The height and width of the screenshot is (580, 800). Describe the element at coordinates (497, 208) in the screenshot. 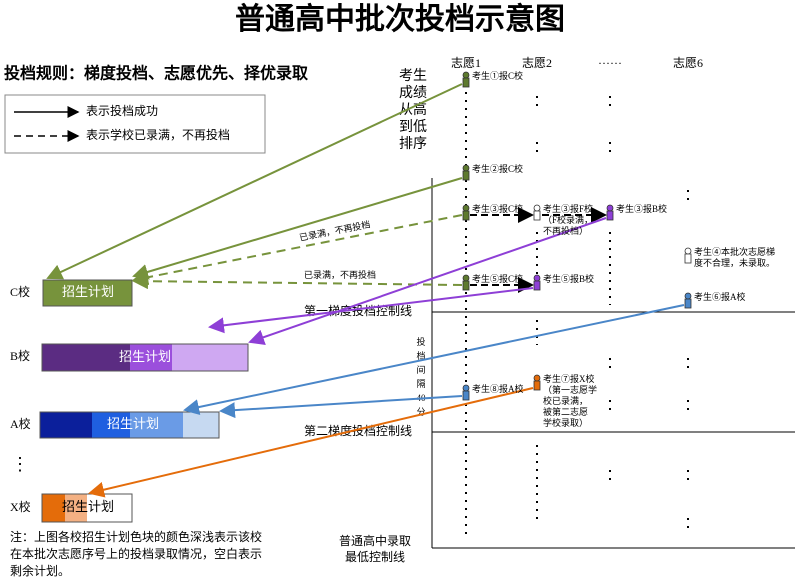

I see `student-label: 考生③报C校` at that location.